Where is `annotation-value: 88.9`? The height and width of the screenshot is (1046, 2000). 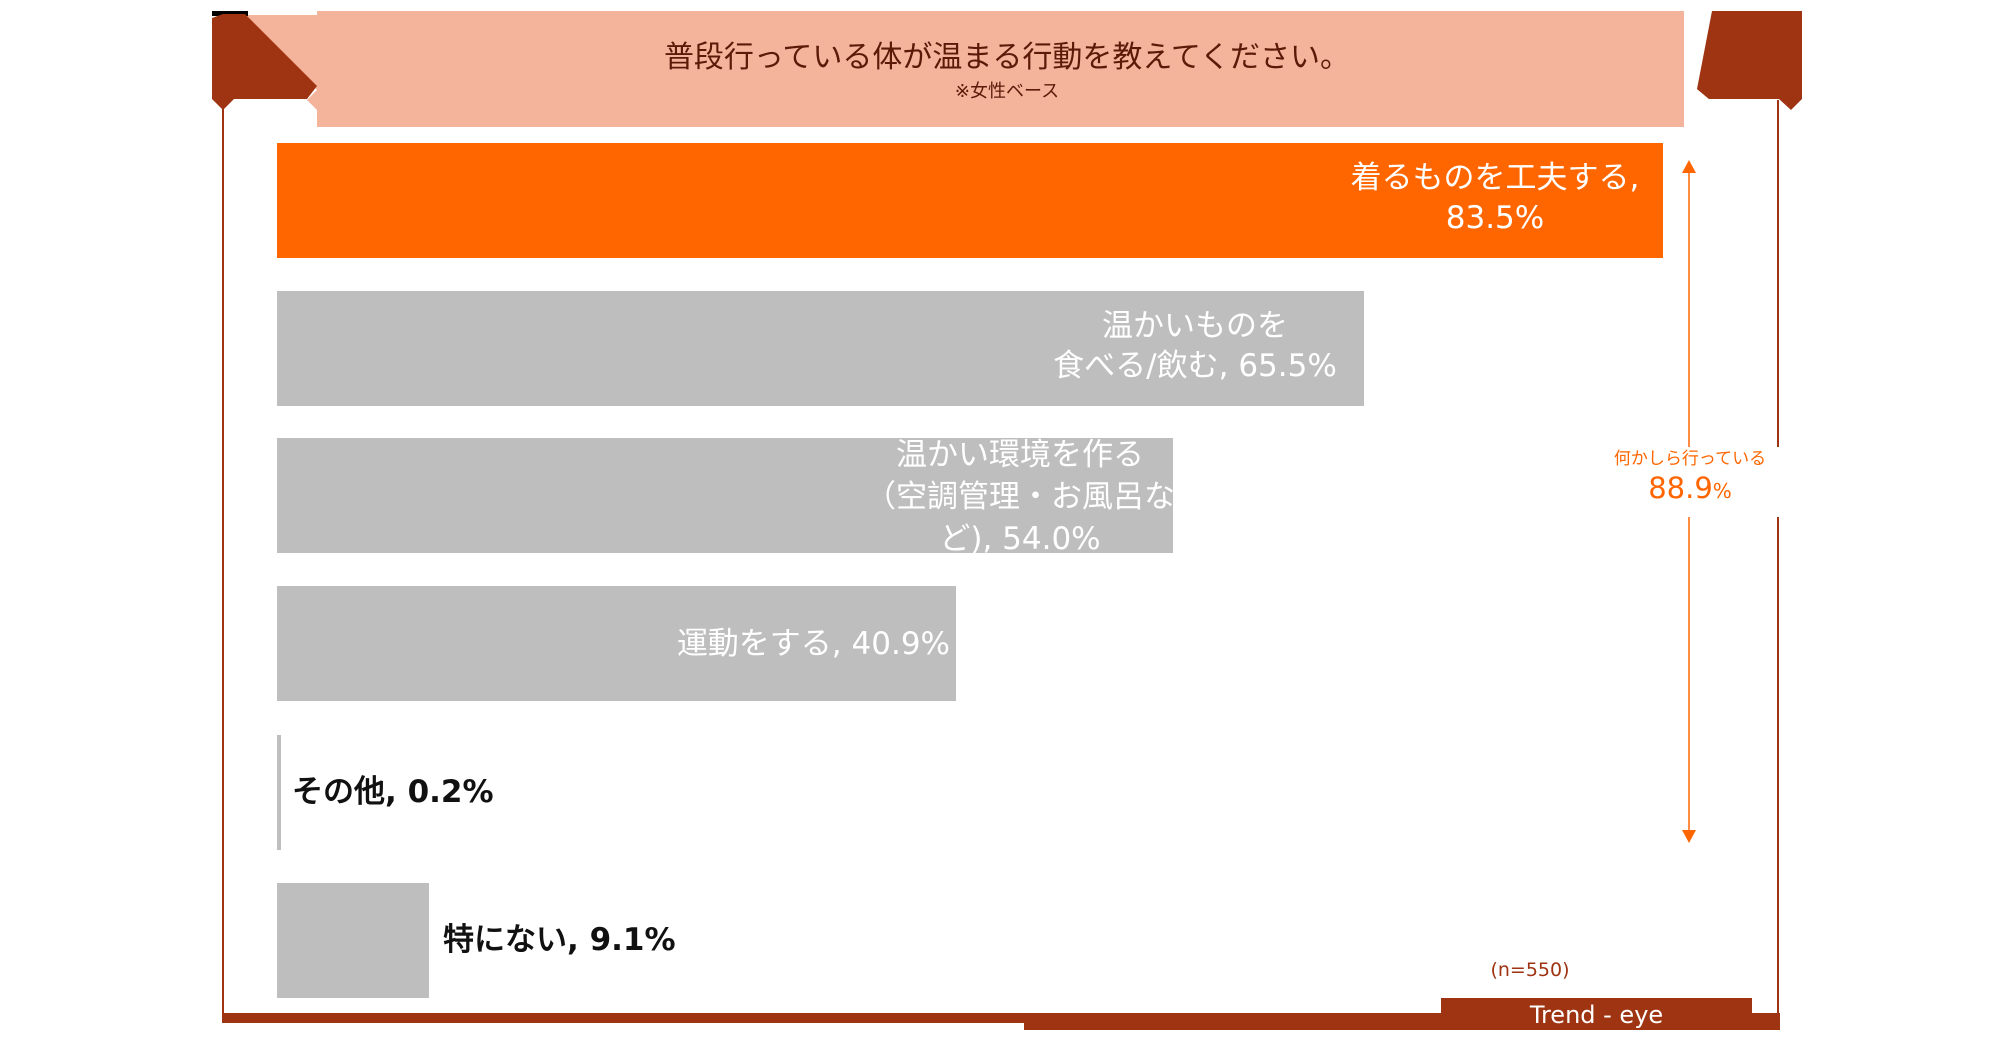 annotation-value: 88.9 is located at coordinates (1680, 488).